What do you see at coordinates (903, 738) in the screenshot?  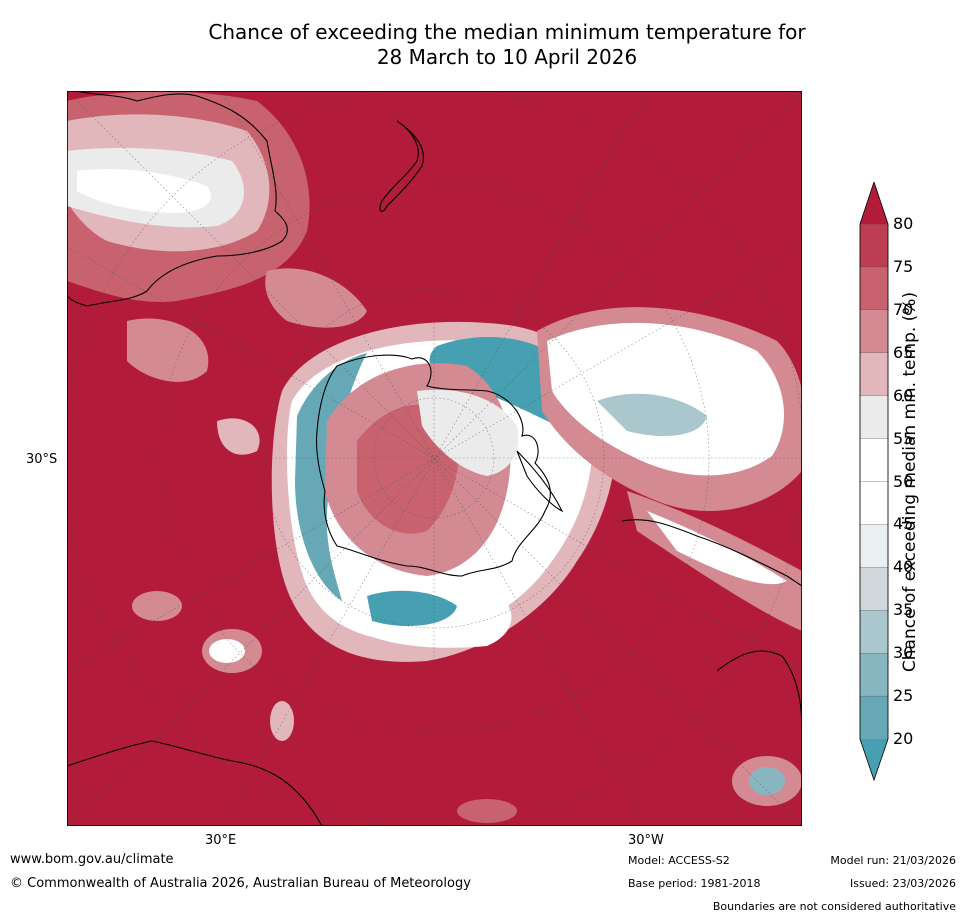 I see `colorbar-tick-20: 20` at bounding box center [903, 738].